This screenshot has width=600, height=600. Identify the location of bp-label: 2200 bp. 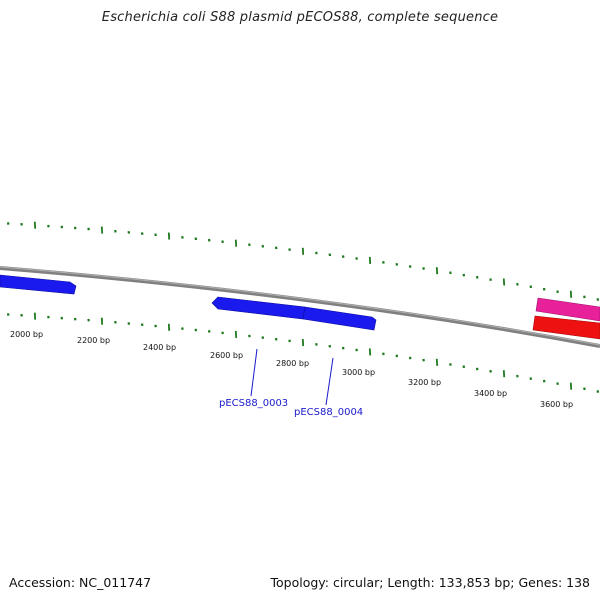
(93, 340).